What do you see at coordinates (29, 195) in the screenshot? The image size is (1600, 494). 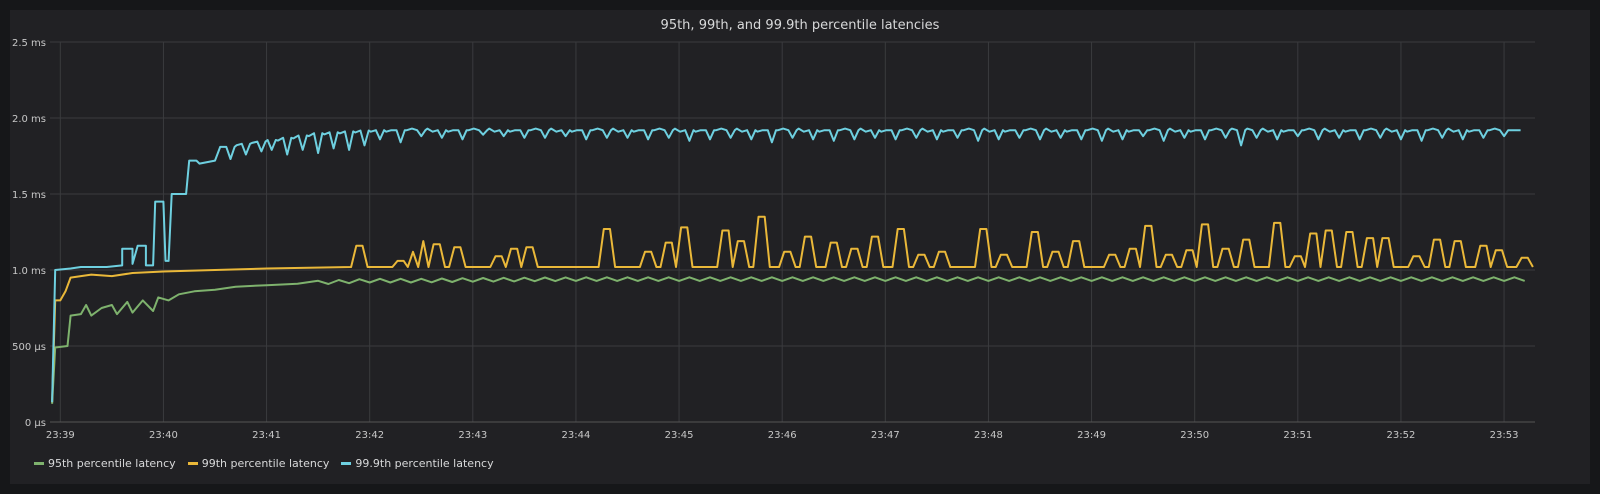 I see `y-tick-label: 1.5 ms` at bounding box center [29, 195].